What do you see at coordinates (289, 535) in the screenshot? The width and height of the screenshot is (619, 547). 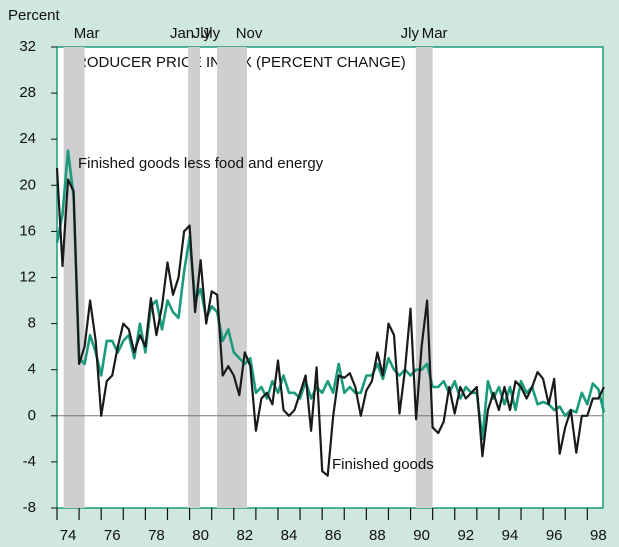 I see `x-tick-label: 84` at bounding box center [289, 535].